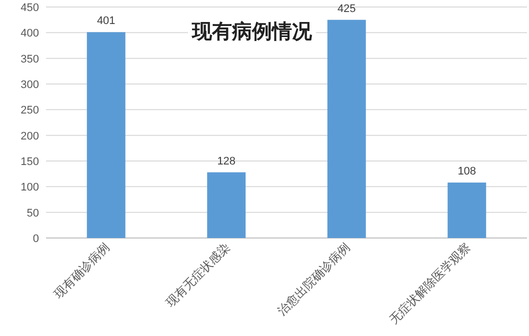  Describe the element at coordinates (32, 213) in the screenshot. I see `y-tick-label: 50` at that location.